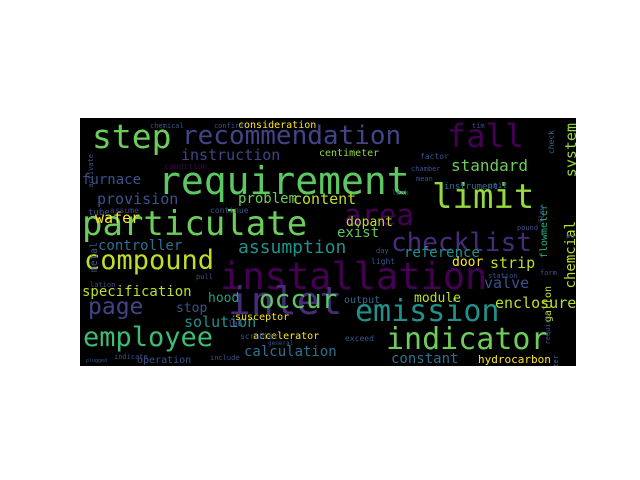 The height and width of the screenshot is (480, 640). What do you see at coordinates (204, 277) in the screenshot?
I see `word-pull: pull` at bounding box center [204, 277].